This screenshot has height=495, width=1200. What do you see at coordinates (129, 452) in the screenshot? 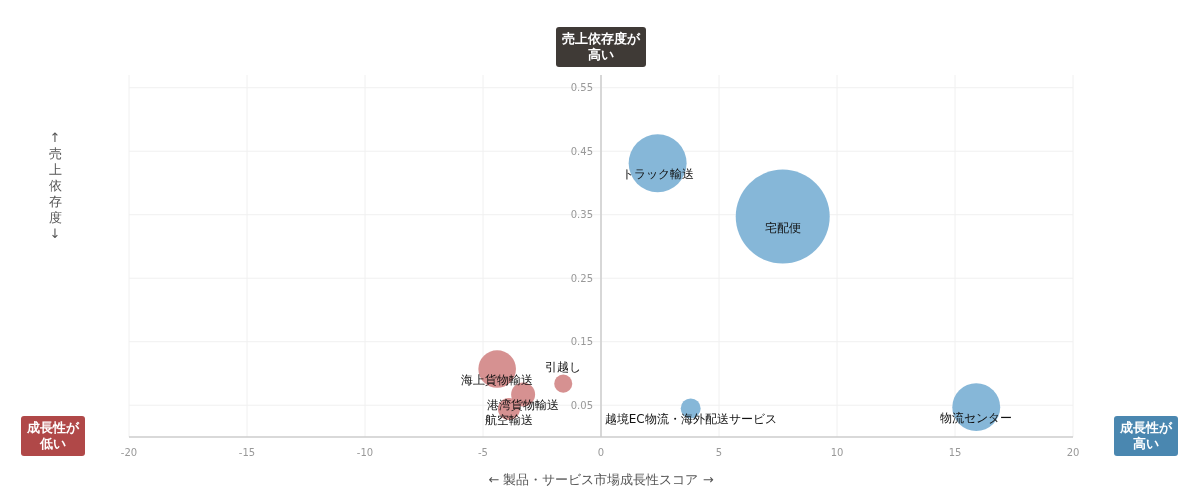
I see `x-tick-label: -20` at bounding box center [129, 452].